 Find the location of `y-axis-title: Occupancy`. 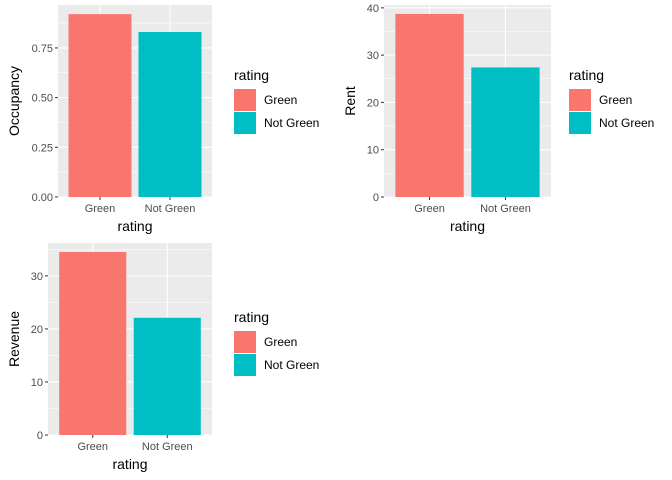

y-axis-title: Occupancy is located at coordinates (14, 101).